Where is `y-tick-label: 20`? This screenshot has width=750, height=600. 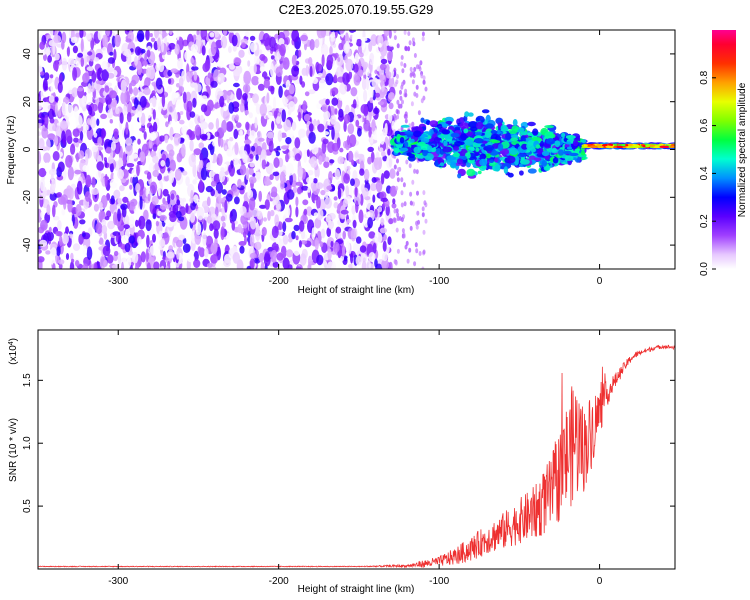
y-tick-label: 20 is located at coordinates (27, 102).